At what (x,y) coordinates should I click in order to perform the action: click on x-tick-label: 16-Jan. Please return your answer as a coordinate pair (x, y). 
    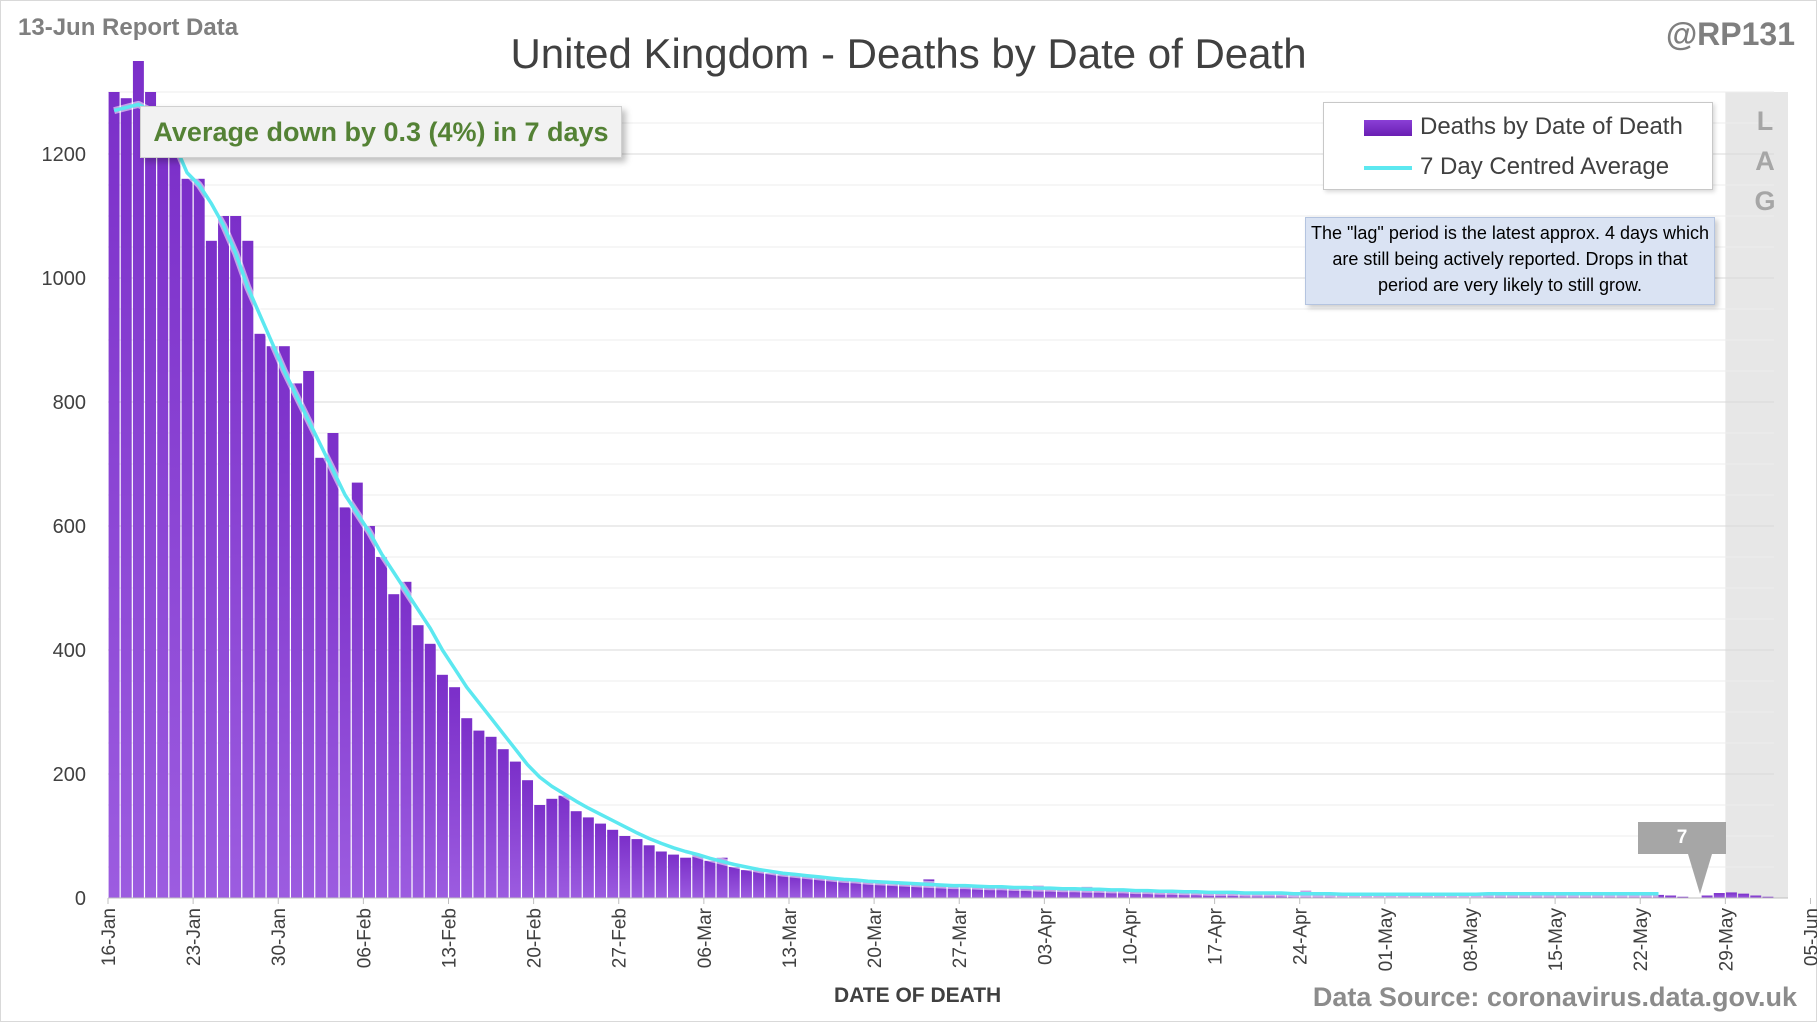
    Looking at the image, I should click on (109, 937).